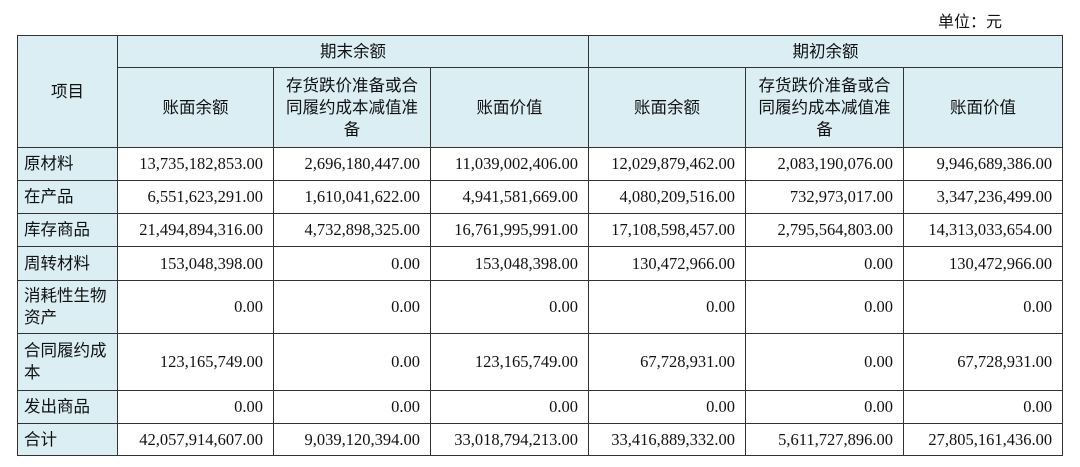  Describe the element at coordinates (825, 164) in the screenshot. I see `amount-cell: 2,083,190,076.00` at that location.